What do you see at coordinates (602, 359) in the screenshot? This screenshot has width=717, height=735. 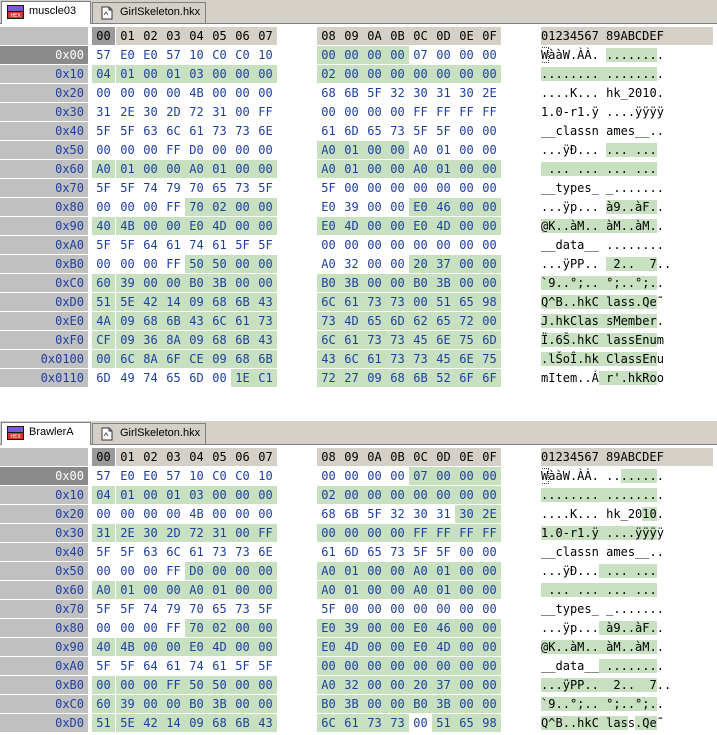 I see `ascii-text: .lŠoÎ.hk ClassEnu` at bounding box center [602, 359].